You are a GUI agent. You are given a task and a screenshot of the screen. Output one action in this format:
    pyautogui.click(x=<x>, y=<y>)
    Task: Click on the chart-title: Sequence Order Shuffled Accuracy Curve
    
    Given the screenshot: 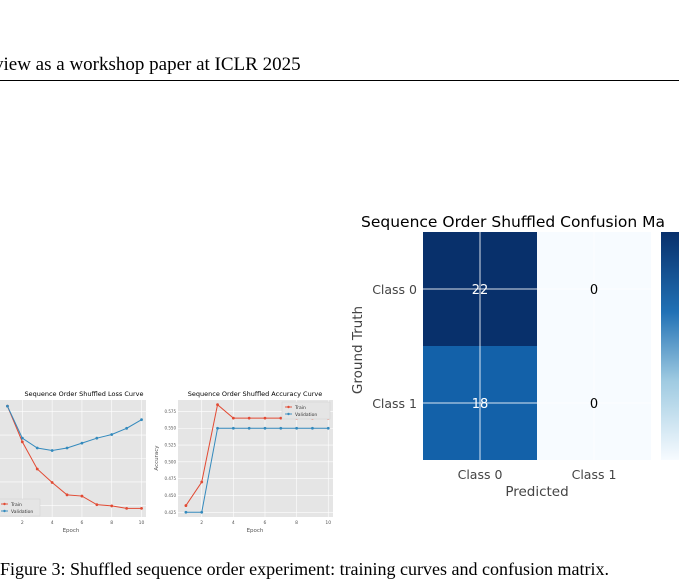 What is the action you would take?
    pyautogui.click(x=255, y=394)
    